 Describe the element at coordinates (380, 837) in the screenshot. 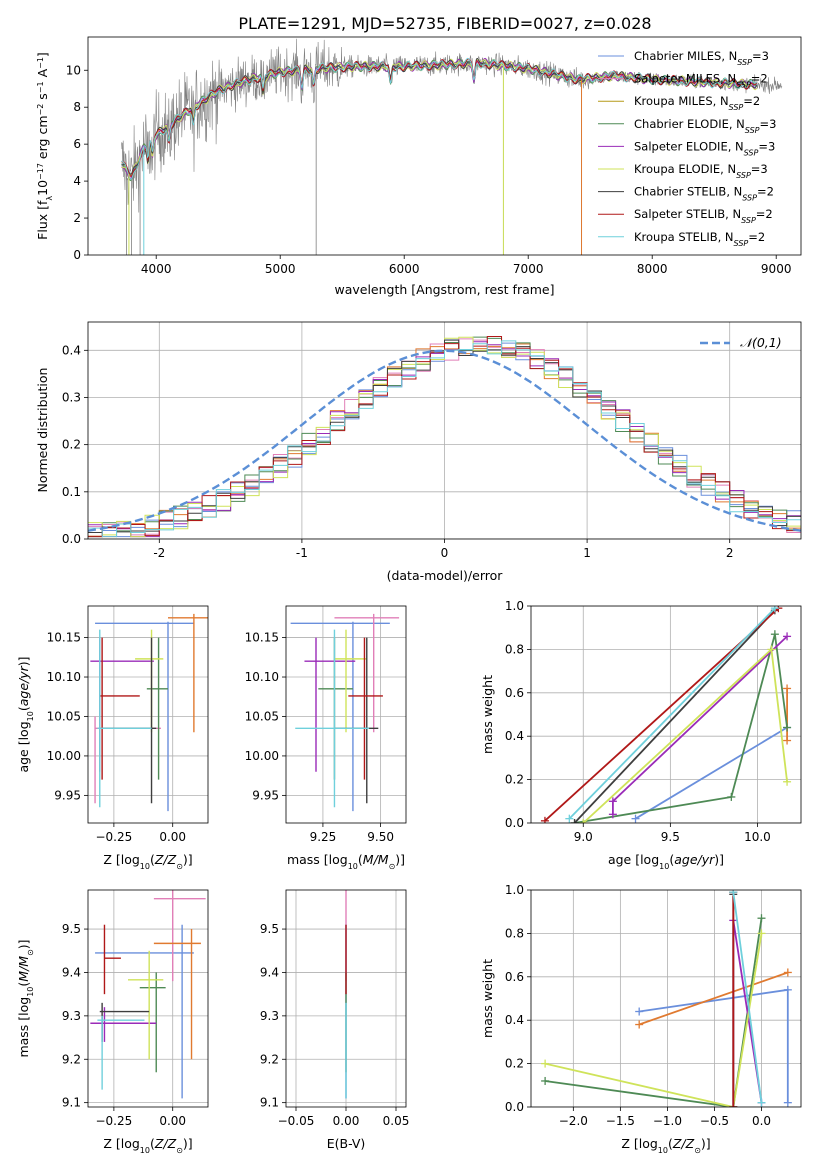

I see `x-tick-label: 9.50` at that location.